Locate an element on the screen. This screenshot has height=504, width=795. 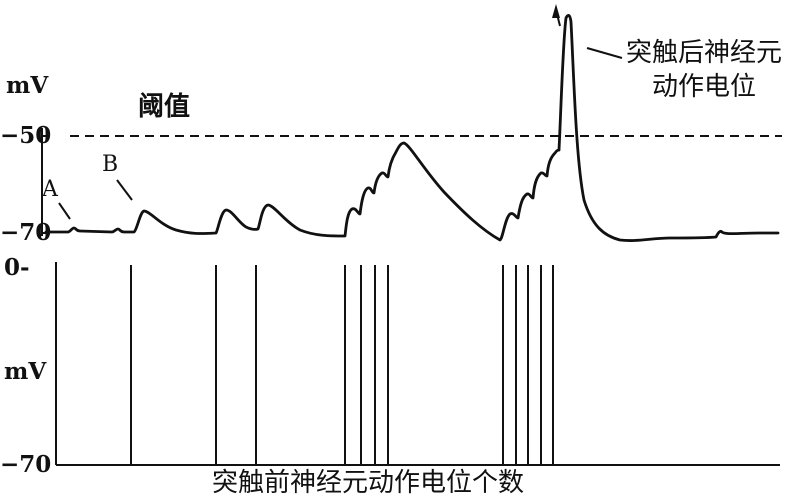
top-tick-label-minus70: −70 is located at coordinates (26, 232).